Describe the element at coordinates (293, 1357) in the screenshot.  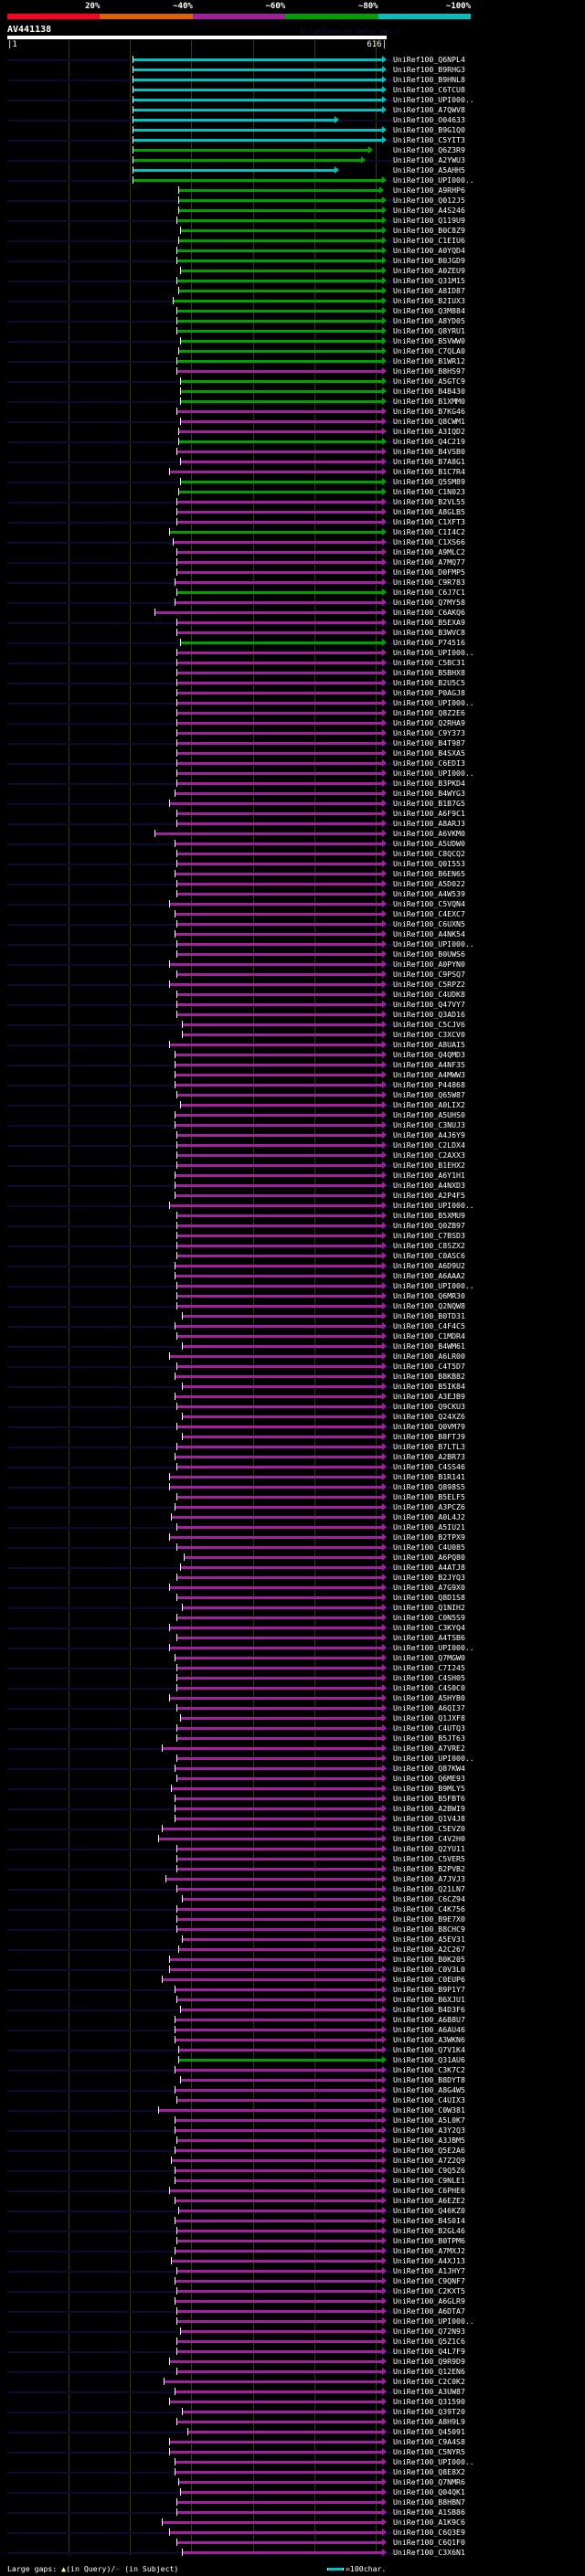
I see `hit-row: UniRef100_A6LR00` at that location.